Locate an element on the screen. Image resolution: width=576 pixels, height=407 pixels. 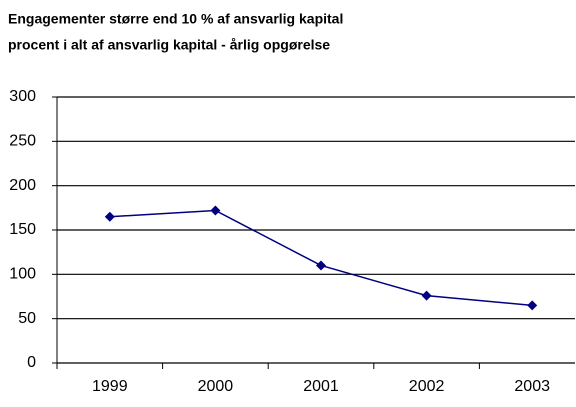
y-tick-label: 150 is located at coordinates (22, 229).